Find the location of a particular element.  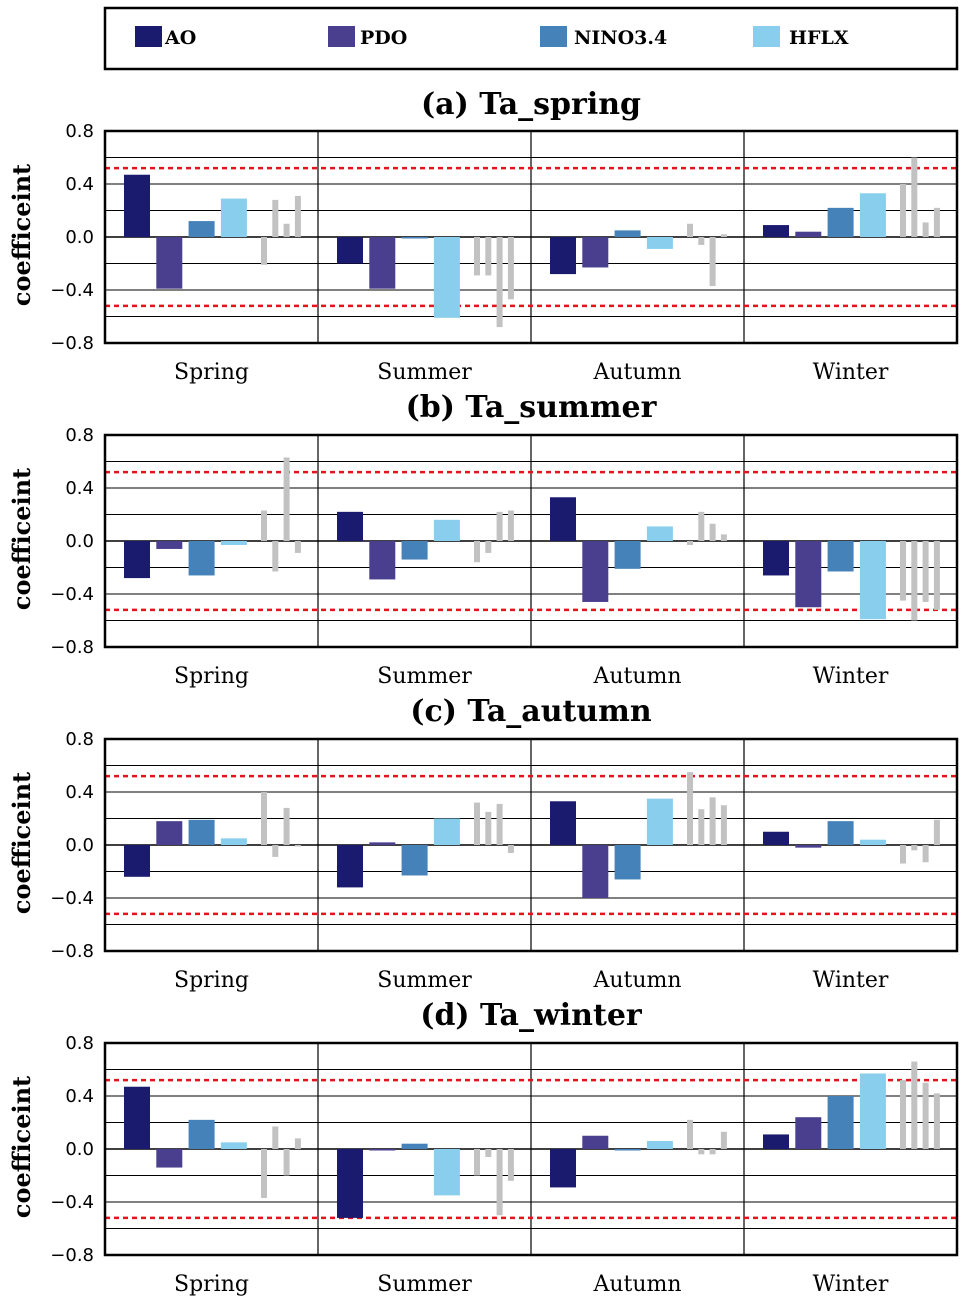

legend-label-pdo: PDO is located at coordinates (383, 38).